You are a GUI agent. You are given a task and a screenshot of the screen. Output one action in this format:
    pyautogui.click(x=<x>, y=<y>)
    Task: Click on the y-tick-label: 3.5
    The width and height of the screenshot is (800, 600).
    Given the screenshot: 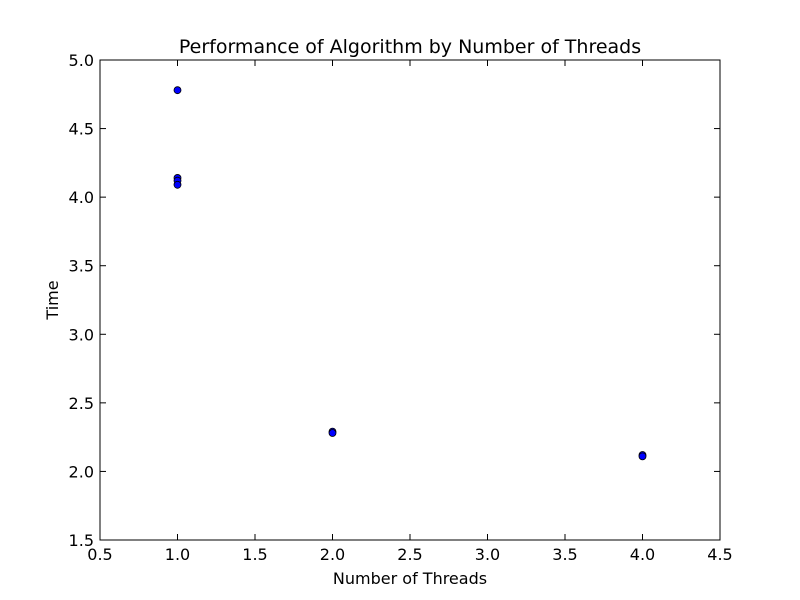 What is the action you would take?
    pyautogui.click(x=81, y=266)
    